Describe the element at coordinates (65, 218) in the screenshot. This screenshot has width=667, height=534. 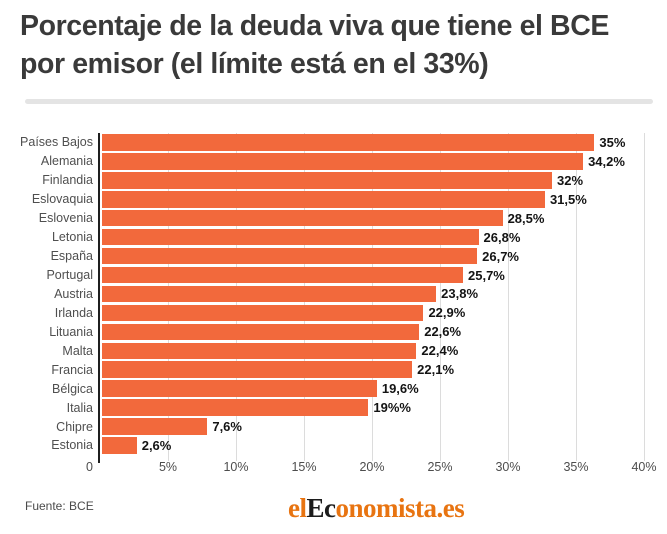
I see `category-label: Eslovenia` at that location.